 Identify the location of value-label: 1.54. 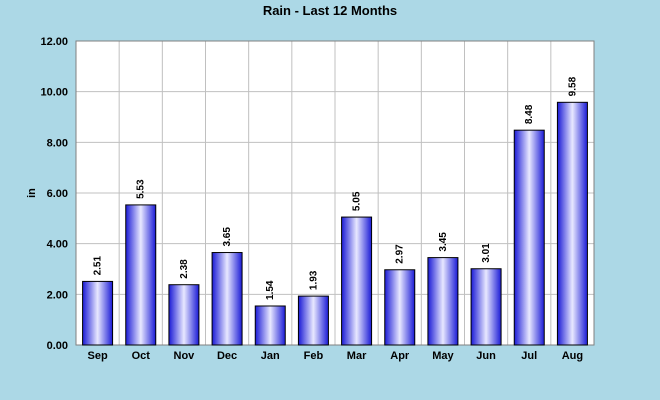
(270, 290).